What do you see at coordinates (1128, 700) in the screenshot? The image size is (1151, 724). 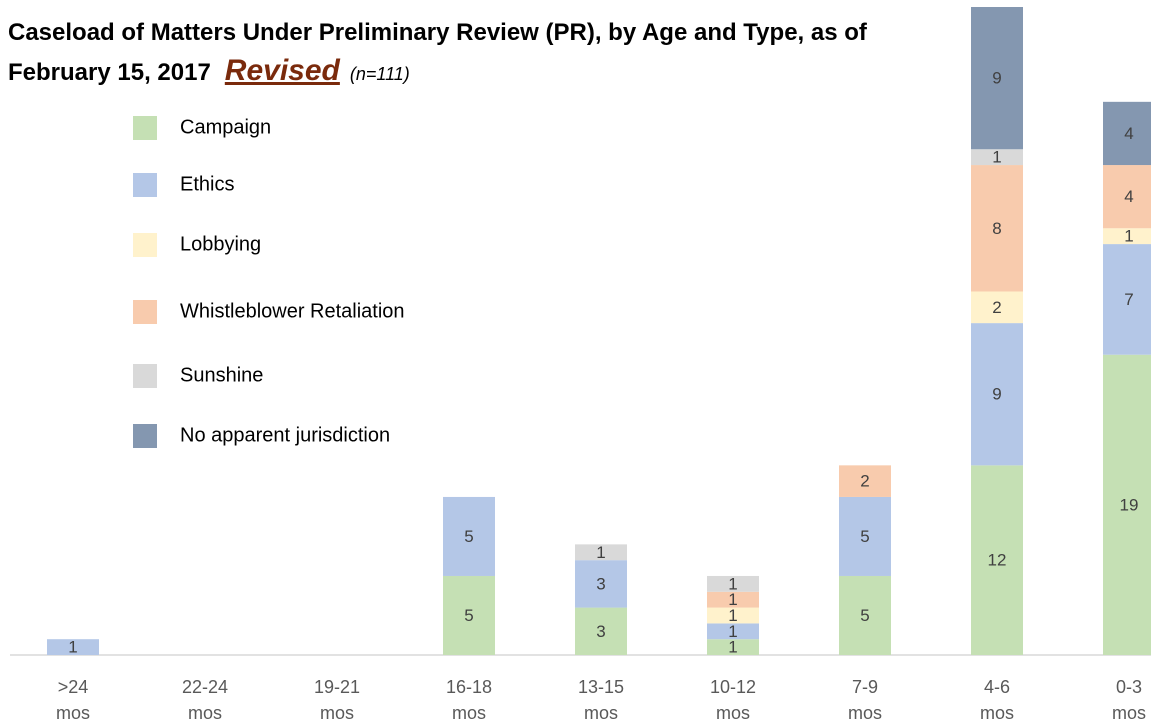 I see `x-tick-label: 0-3 mos` at bounding box center [1128, 700].